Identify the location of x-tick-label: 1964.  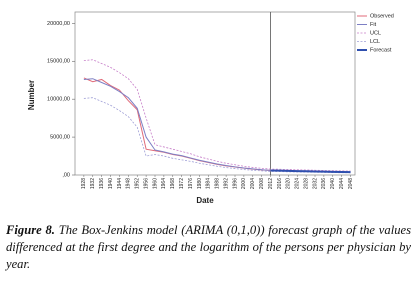
(164, 183).